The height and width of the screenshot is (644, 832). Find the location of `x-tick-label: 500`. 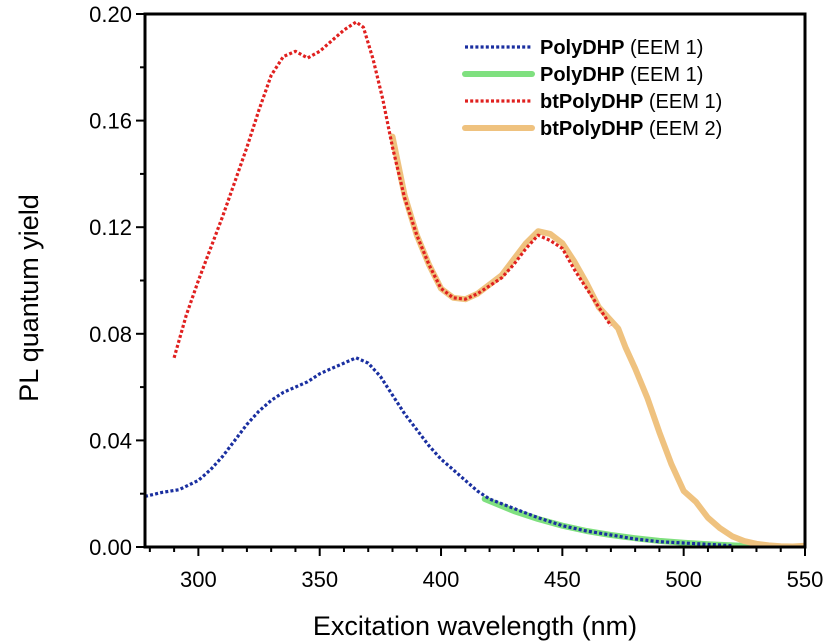

x-tick-label: 500 is located at coordinates (683, 579).